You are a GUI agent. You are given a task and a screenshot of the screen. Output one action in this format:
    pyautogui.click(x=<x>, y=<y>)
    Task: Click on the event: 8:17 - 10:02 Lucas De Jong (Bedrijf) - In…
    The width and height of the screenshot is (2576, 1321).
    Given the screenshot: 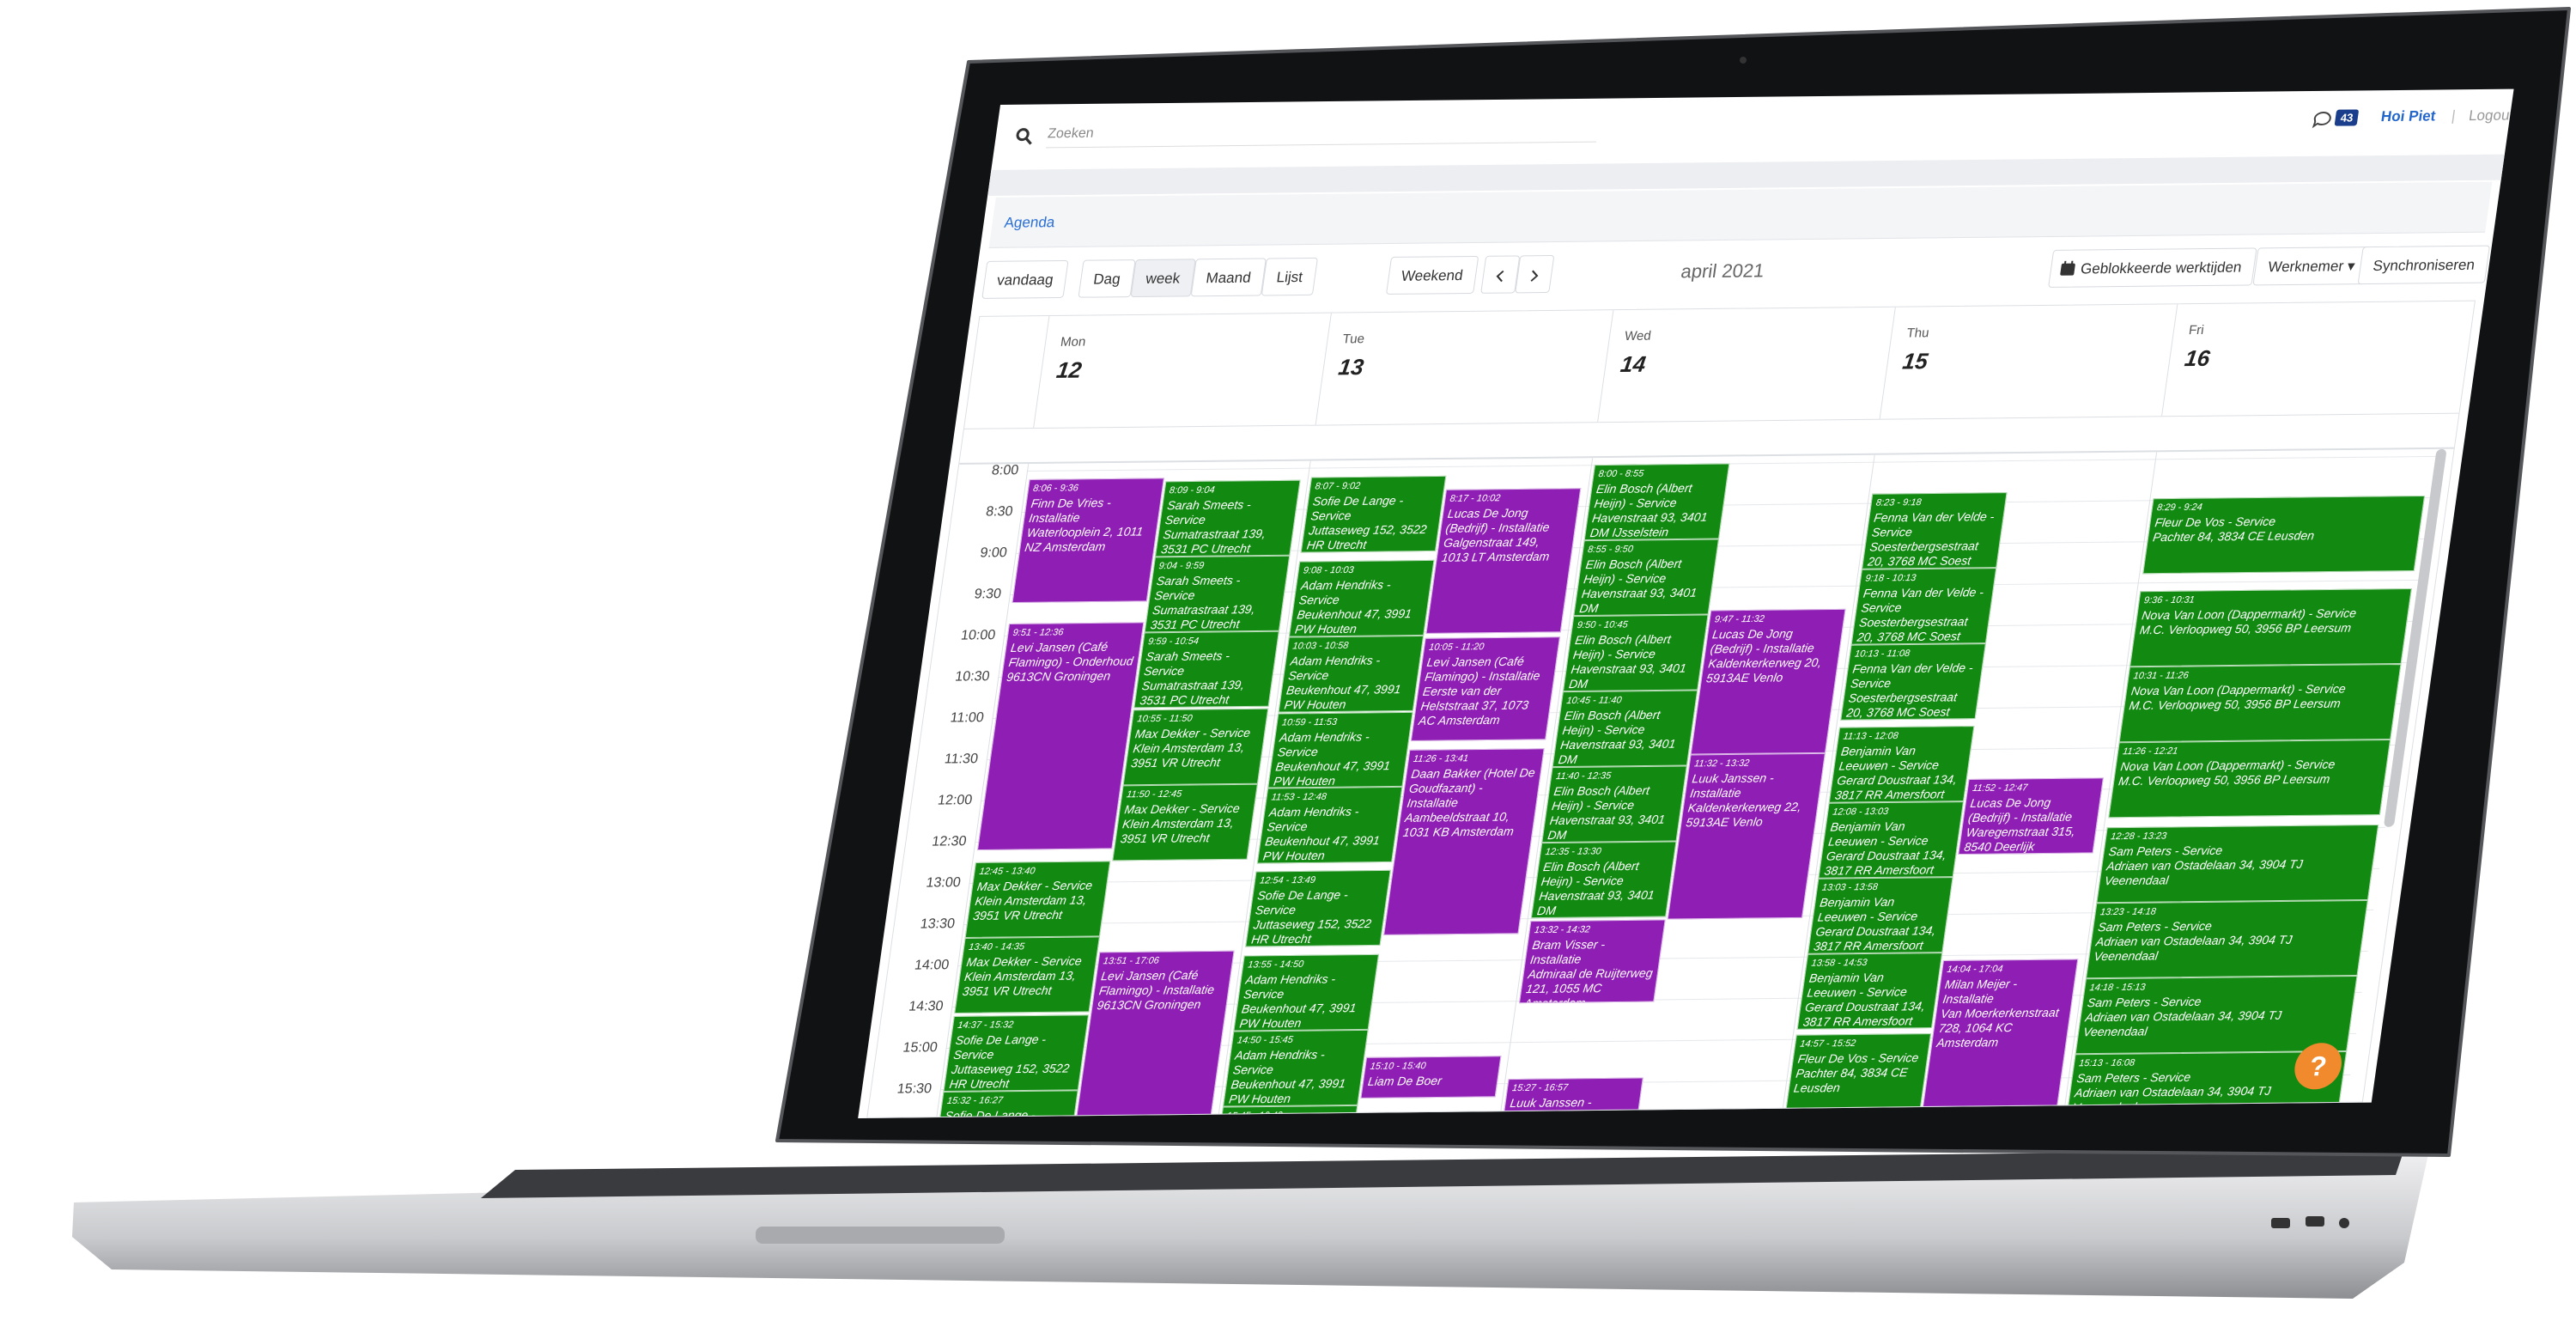 What is the action you would take?
    pyautogui.click(x=1503, y=561)
    